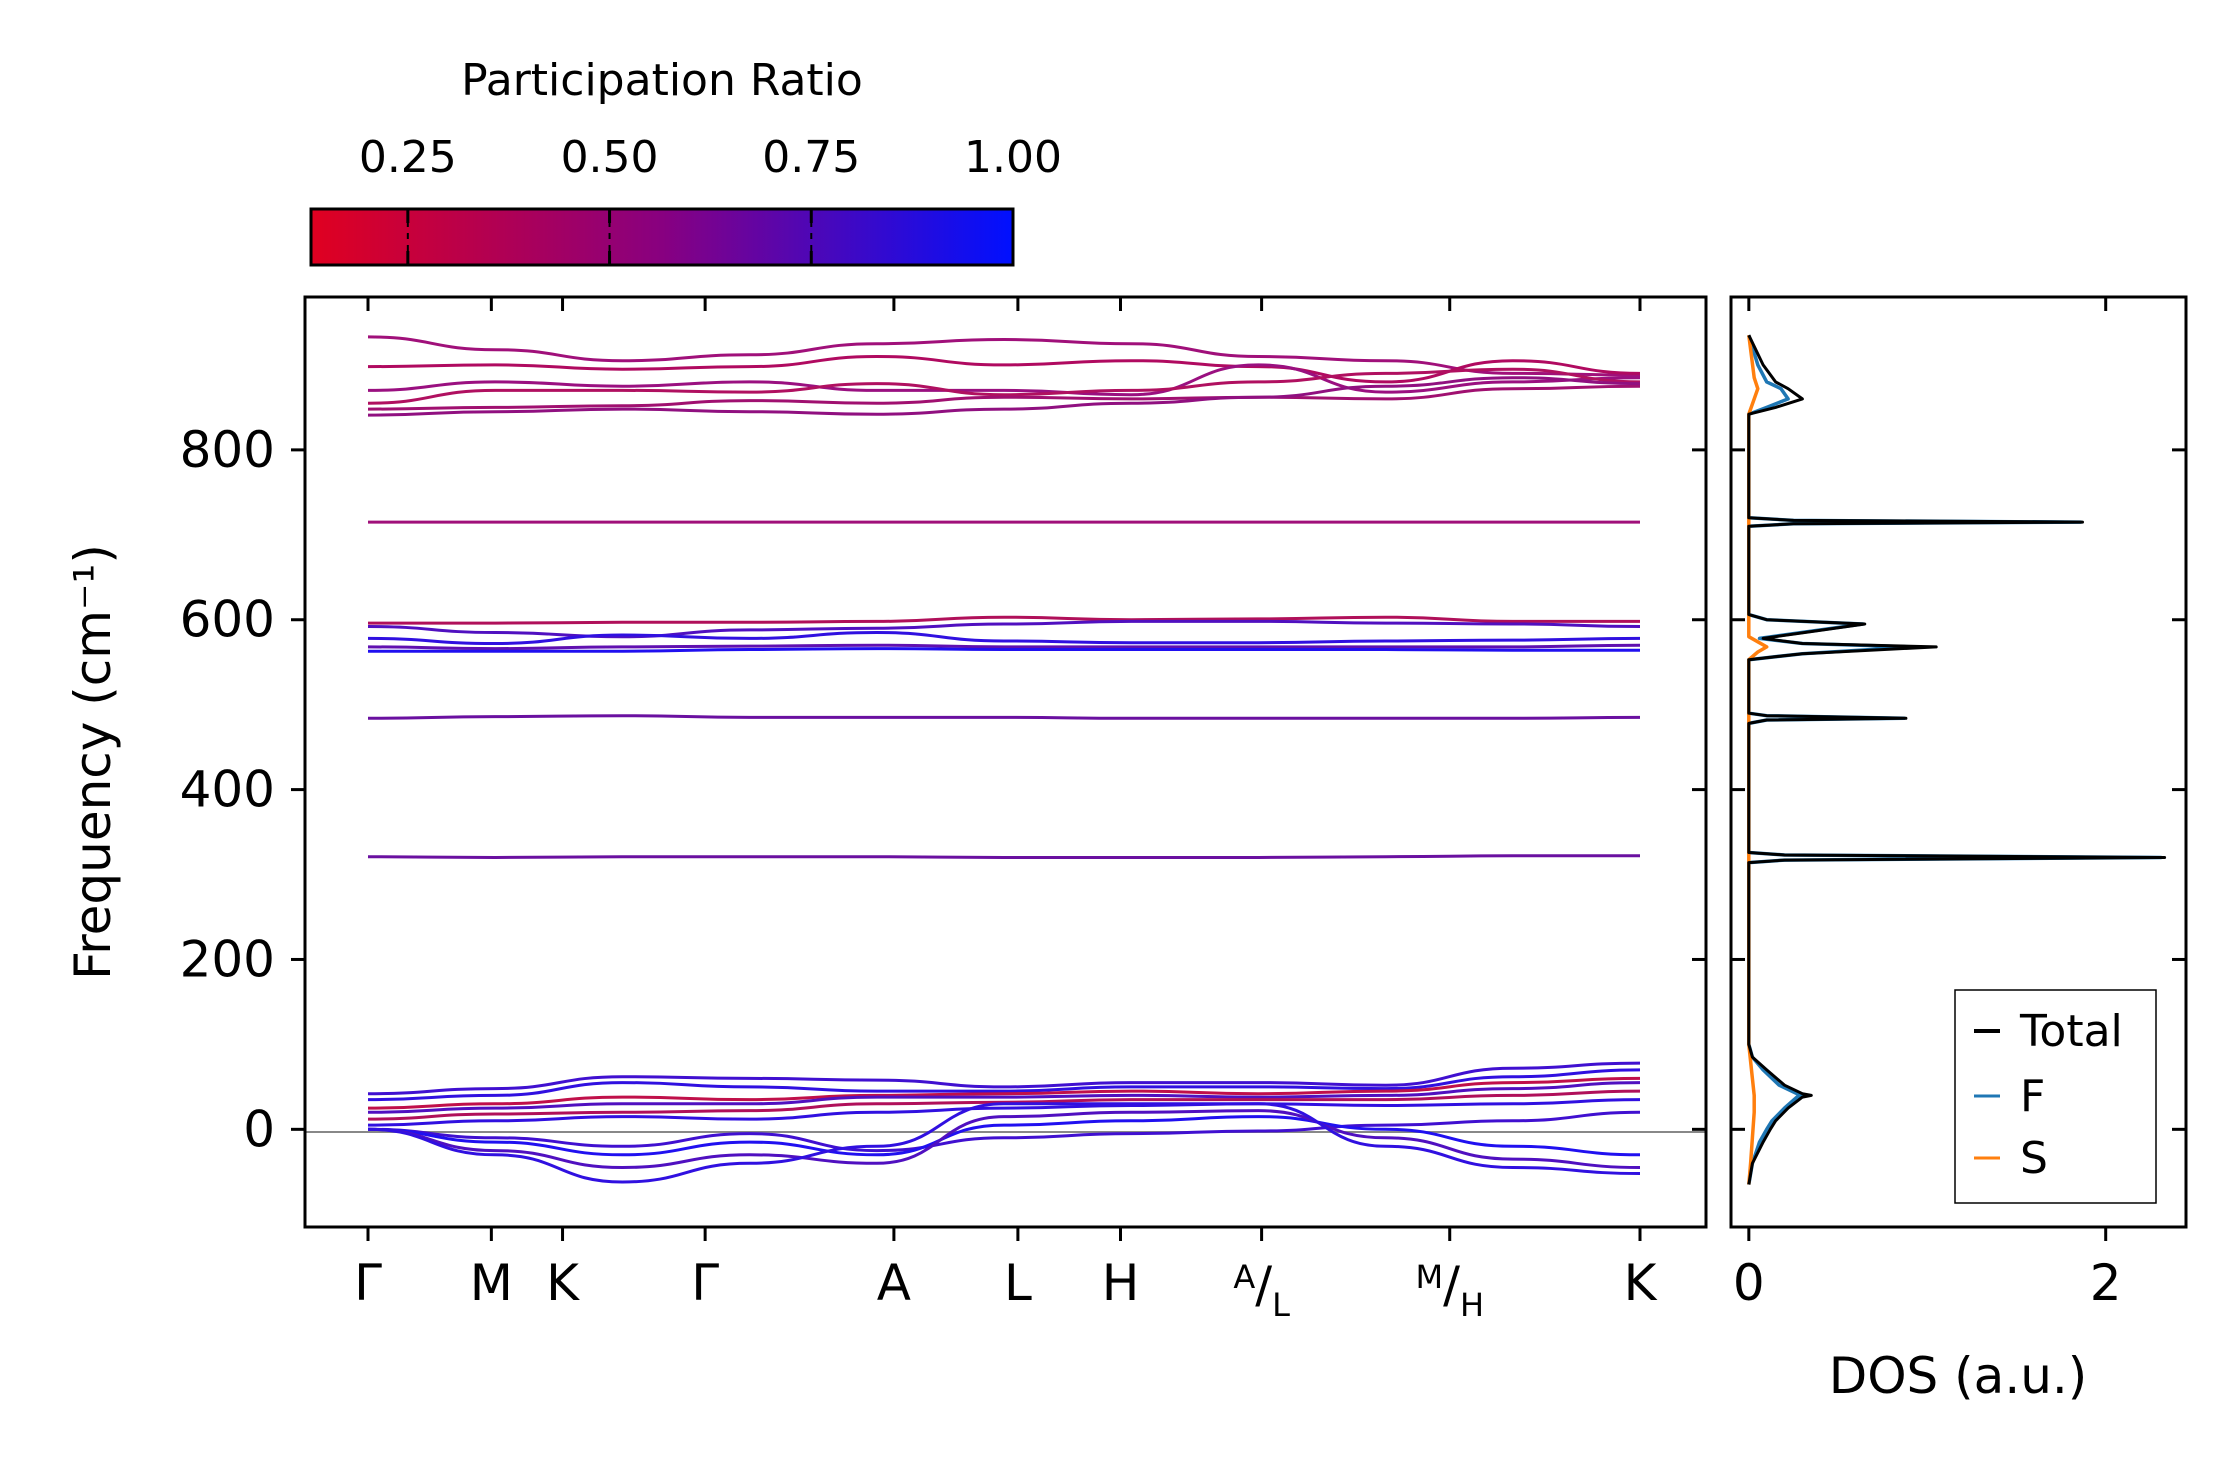 The height and width of the screenshot is (1459, 2222). I want to click on legend-label-s: S, so click(2034, 1158).